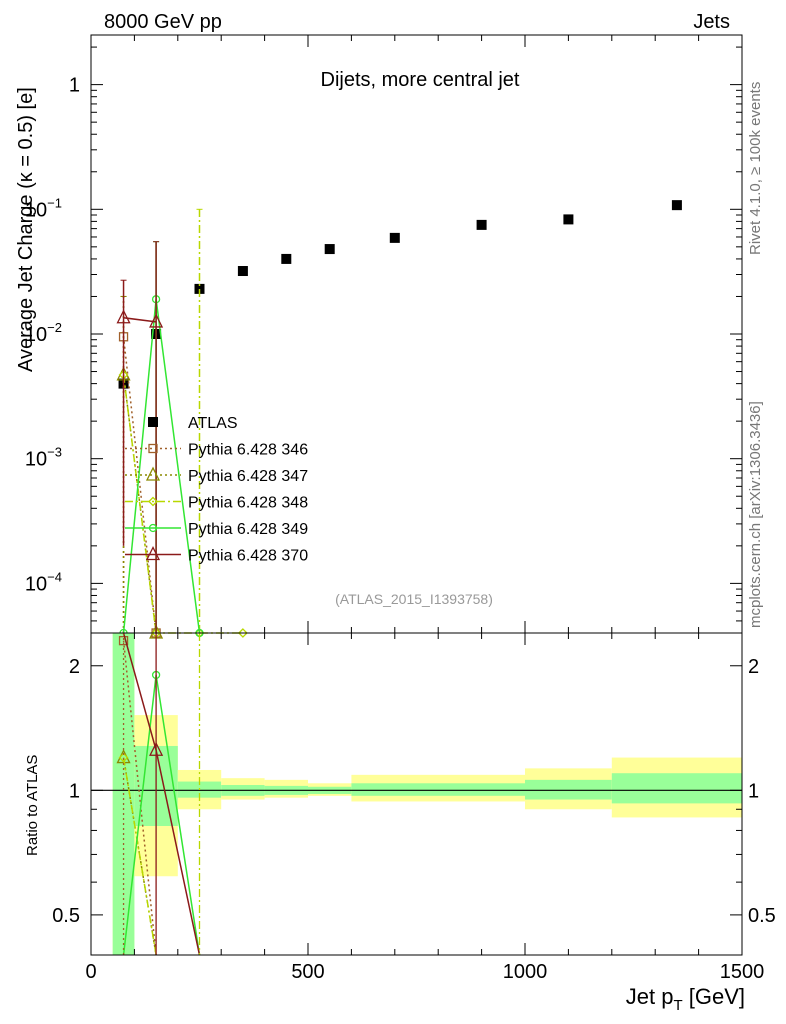 The width and height of the screenshot is (786, 1024). I want to click on series-atlas, so click(400, 294).